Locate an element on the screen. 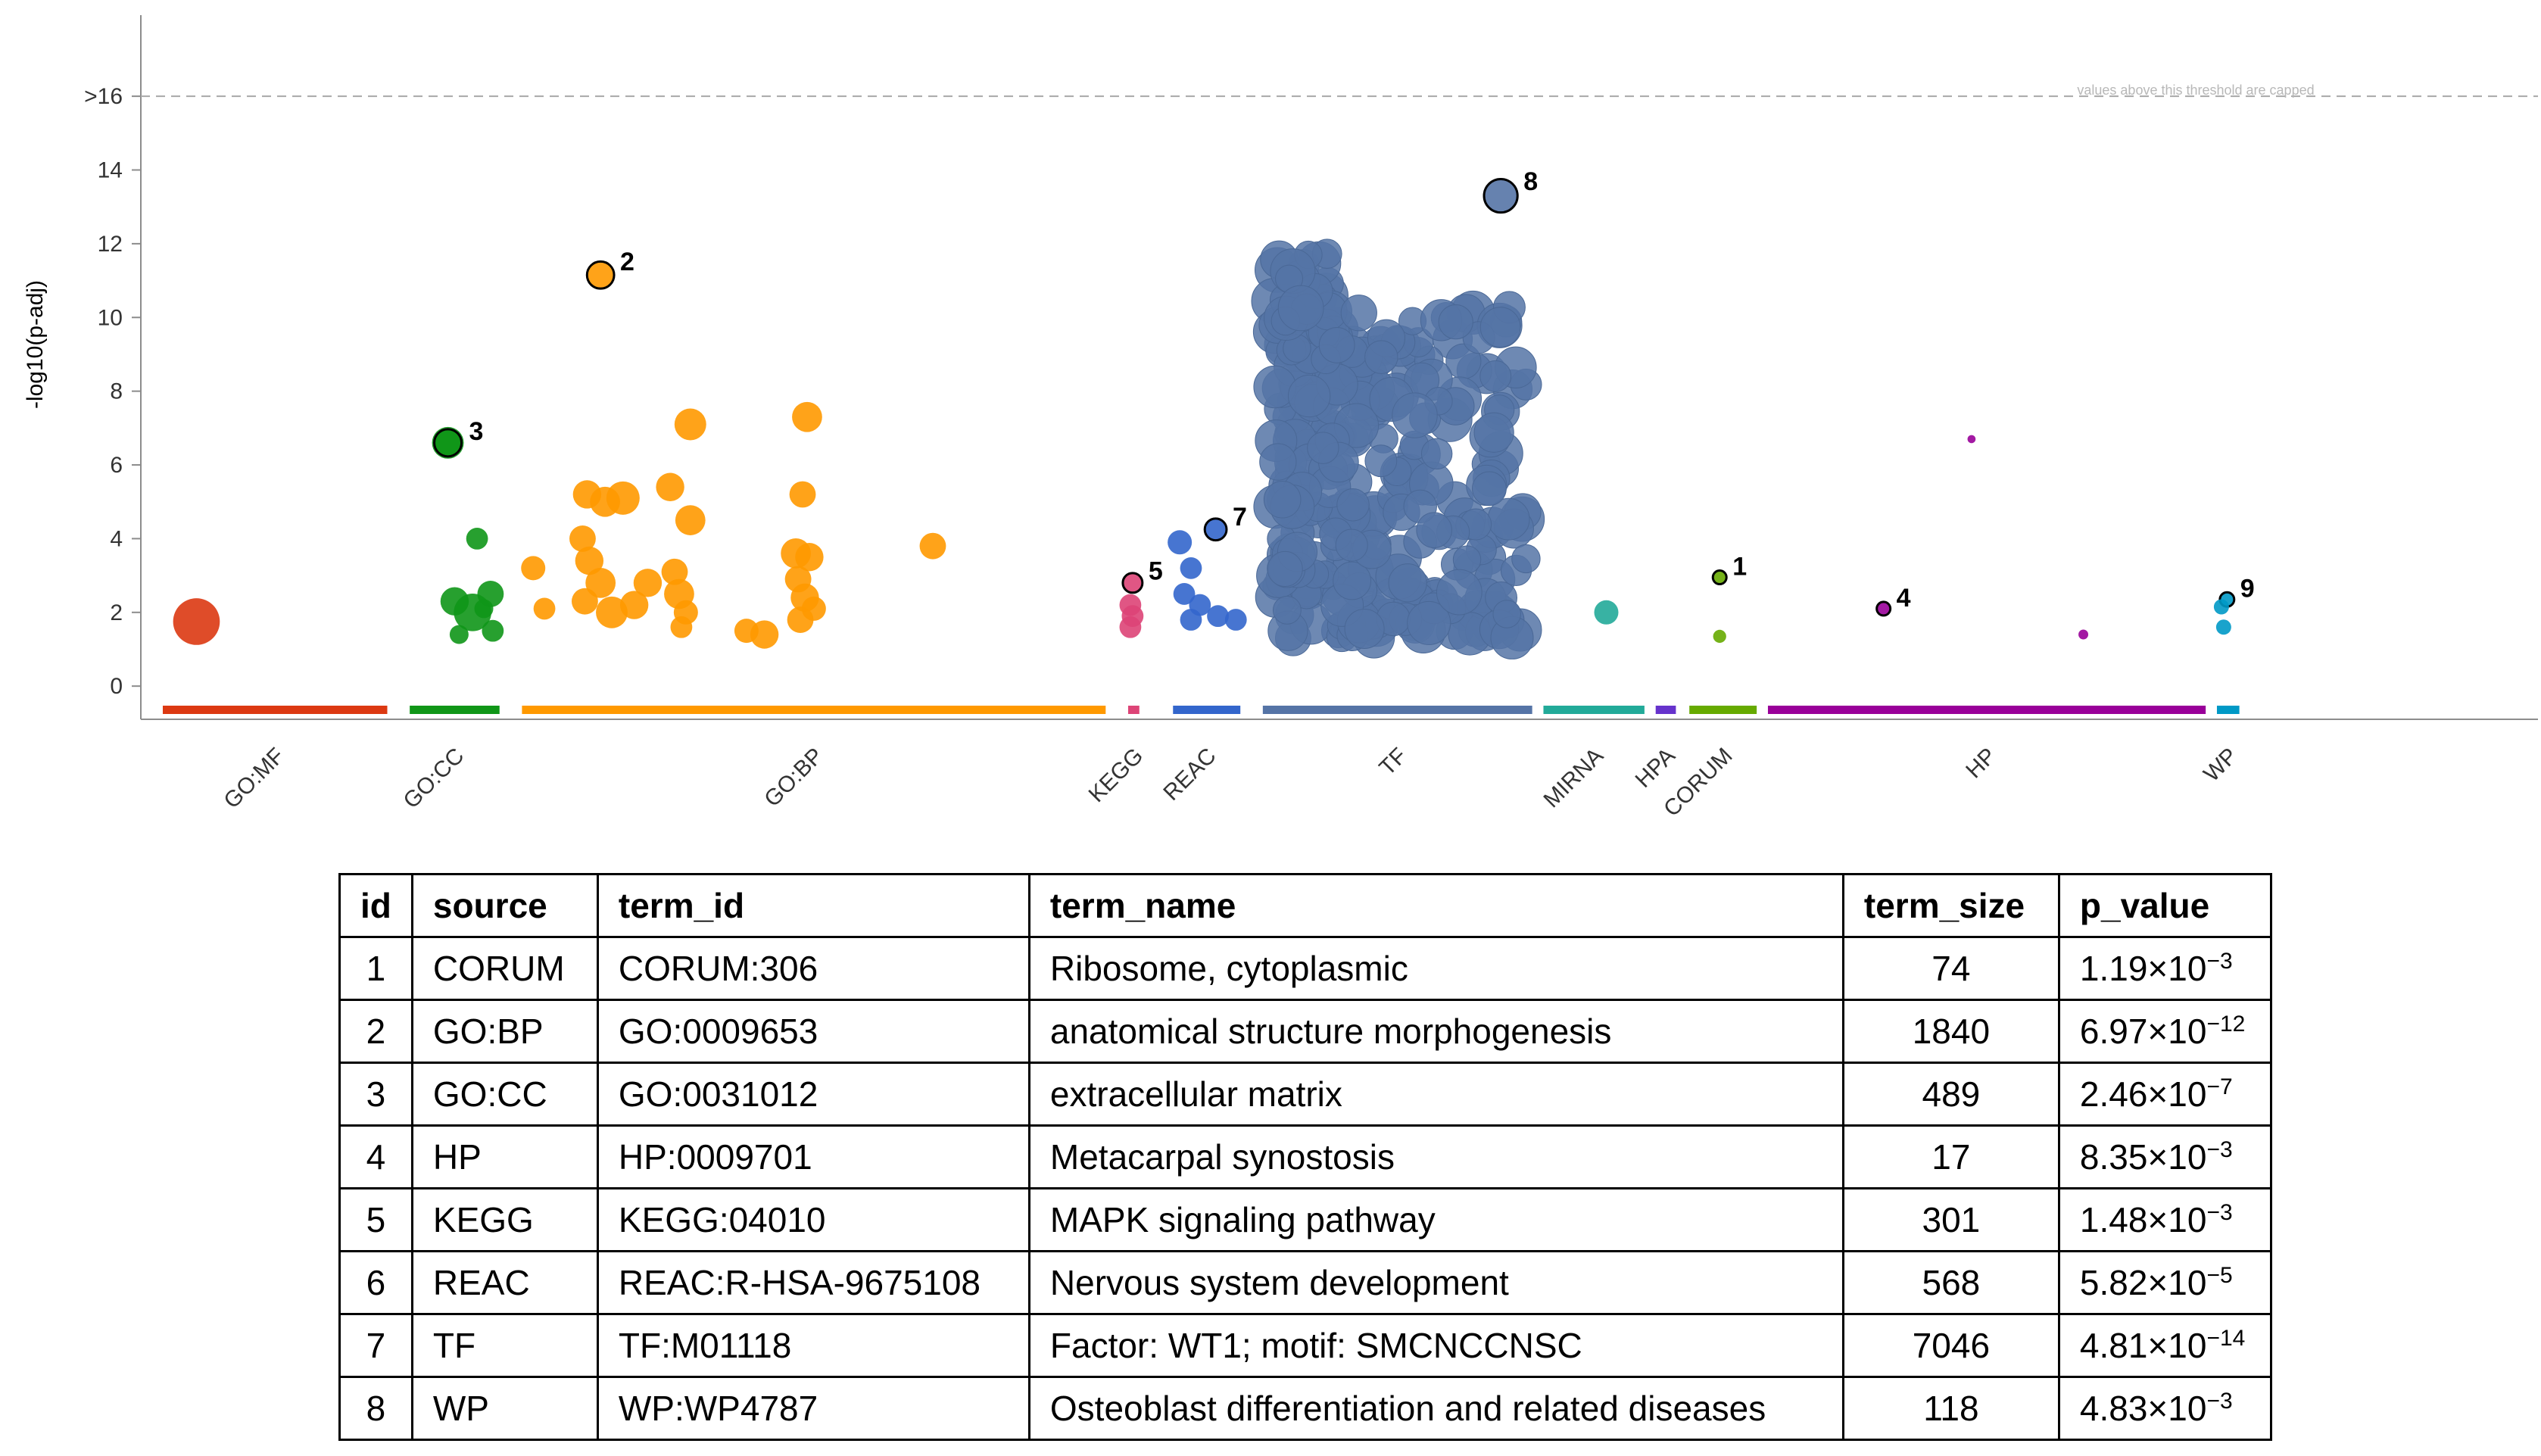 The height and width of the screenshot is (1456, 2541). cell-p-value: 1.48×10⁻³ is located at coordinates (2164, 1219).